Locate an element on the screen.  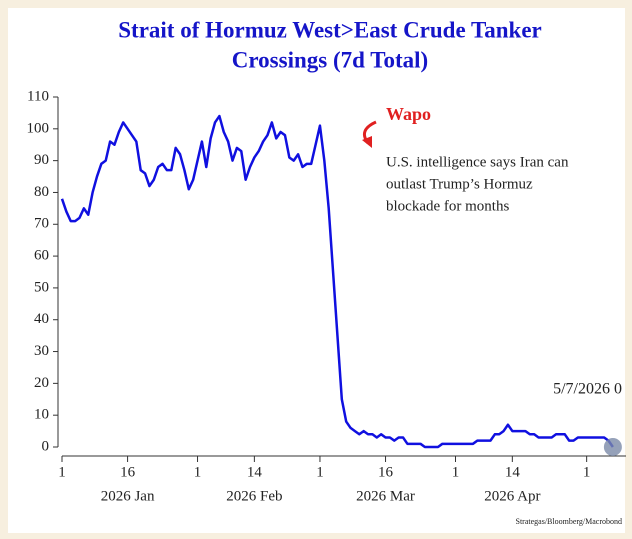
y-tick-label: 70 is located at coordinates (41, 224).